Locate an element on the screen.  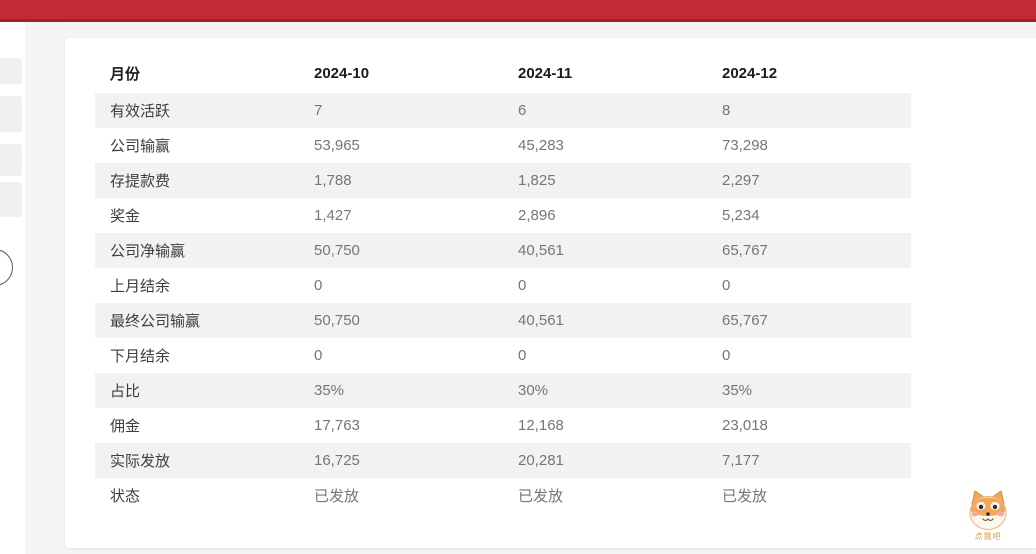
table-row: 上月结余 0 0 0 is located at coordinates (503, 285).